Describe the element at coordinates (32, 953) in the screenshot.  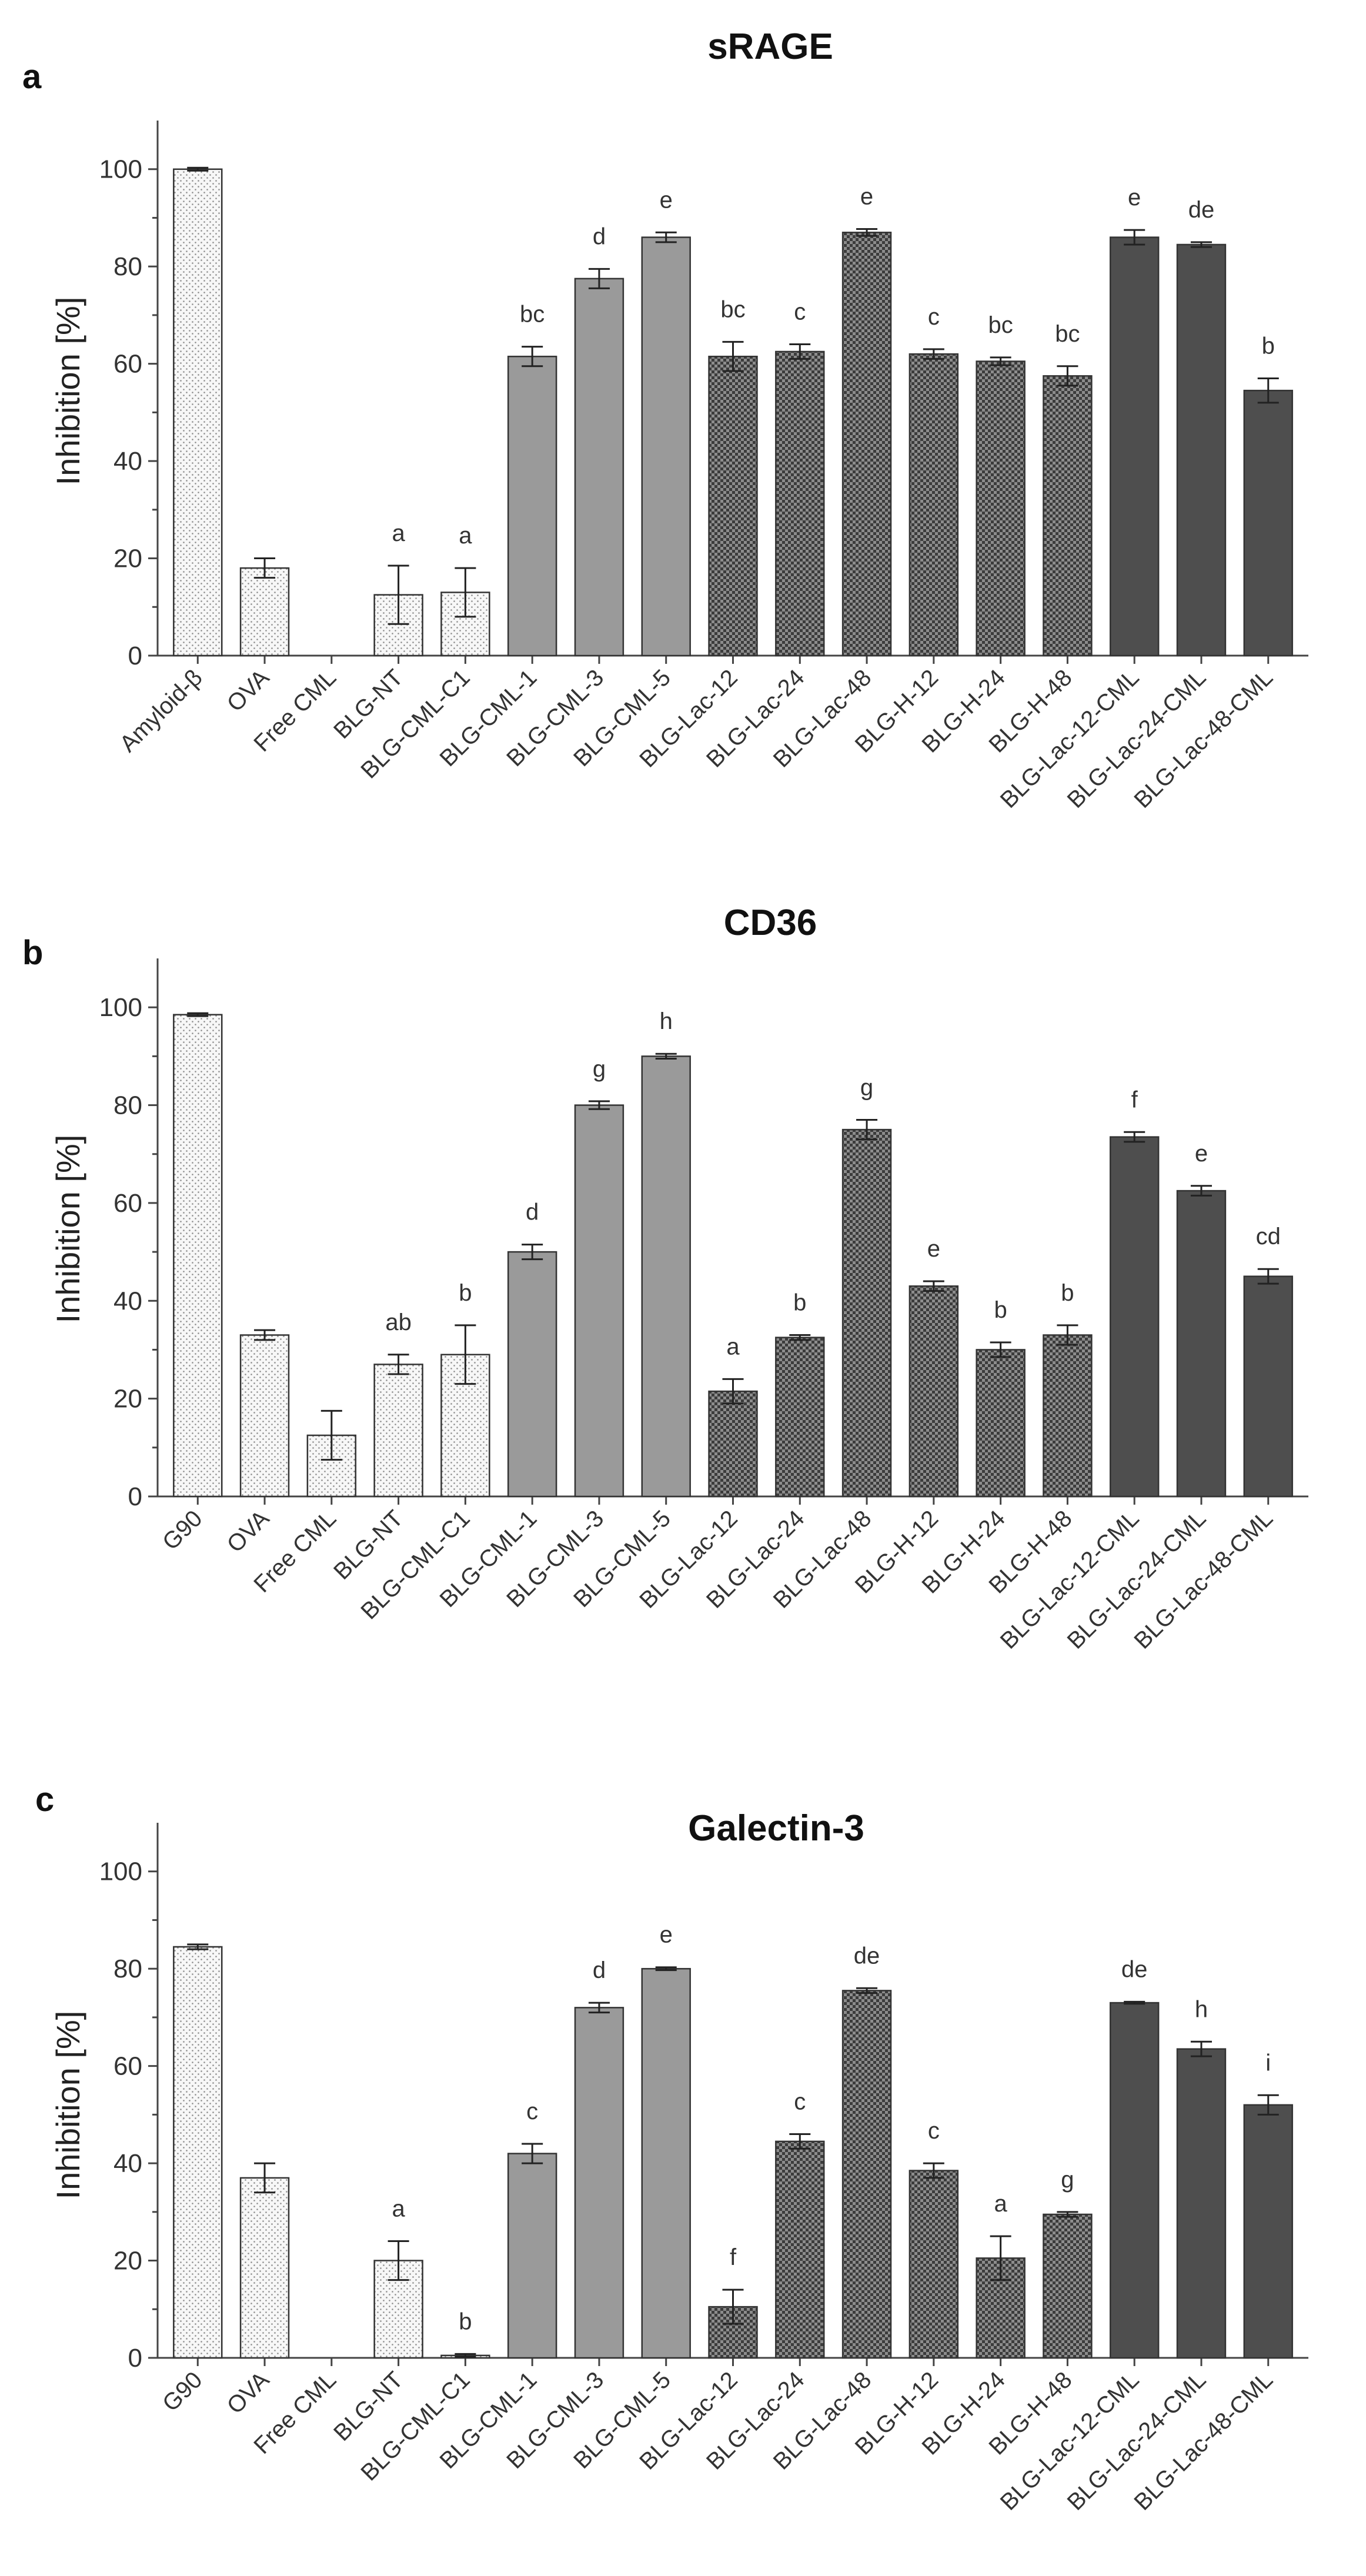
I see `panel-letter-b: b` at that location.